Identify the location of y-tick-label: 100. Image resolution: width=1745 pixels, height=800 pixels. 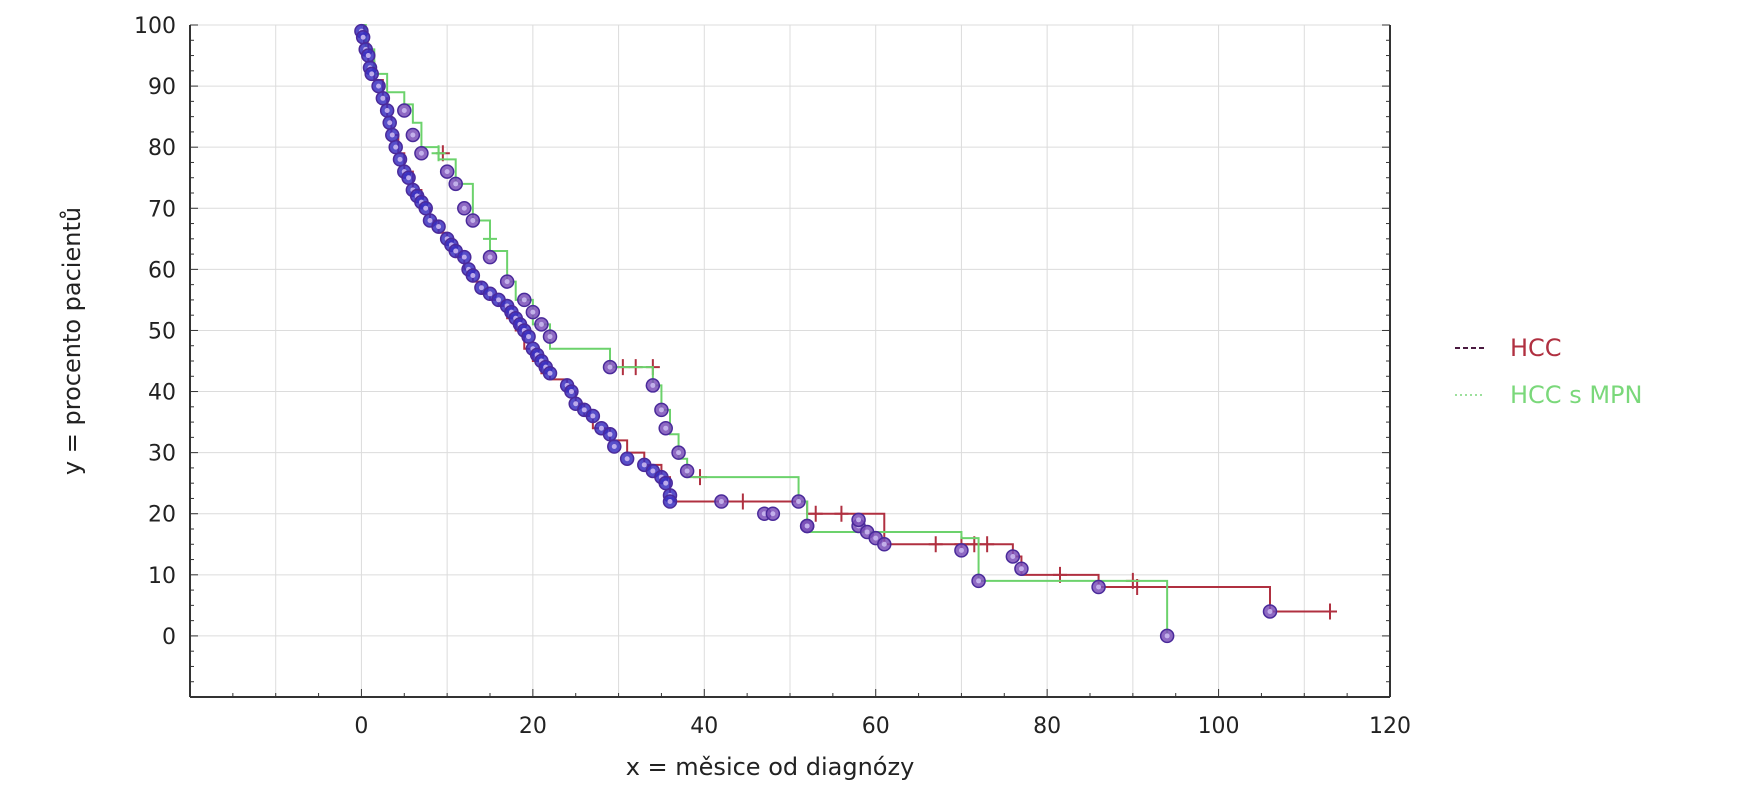
(155, 26).